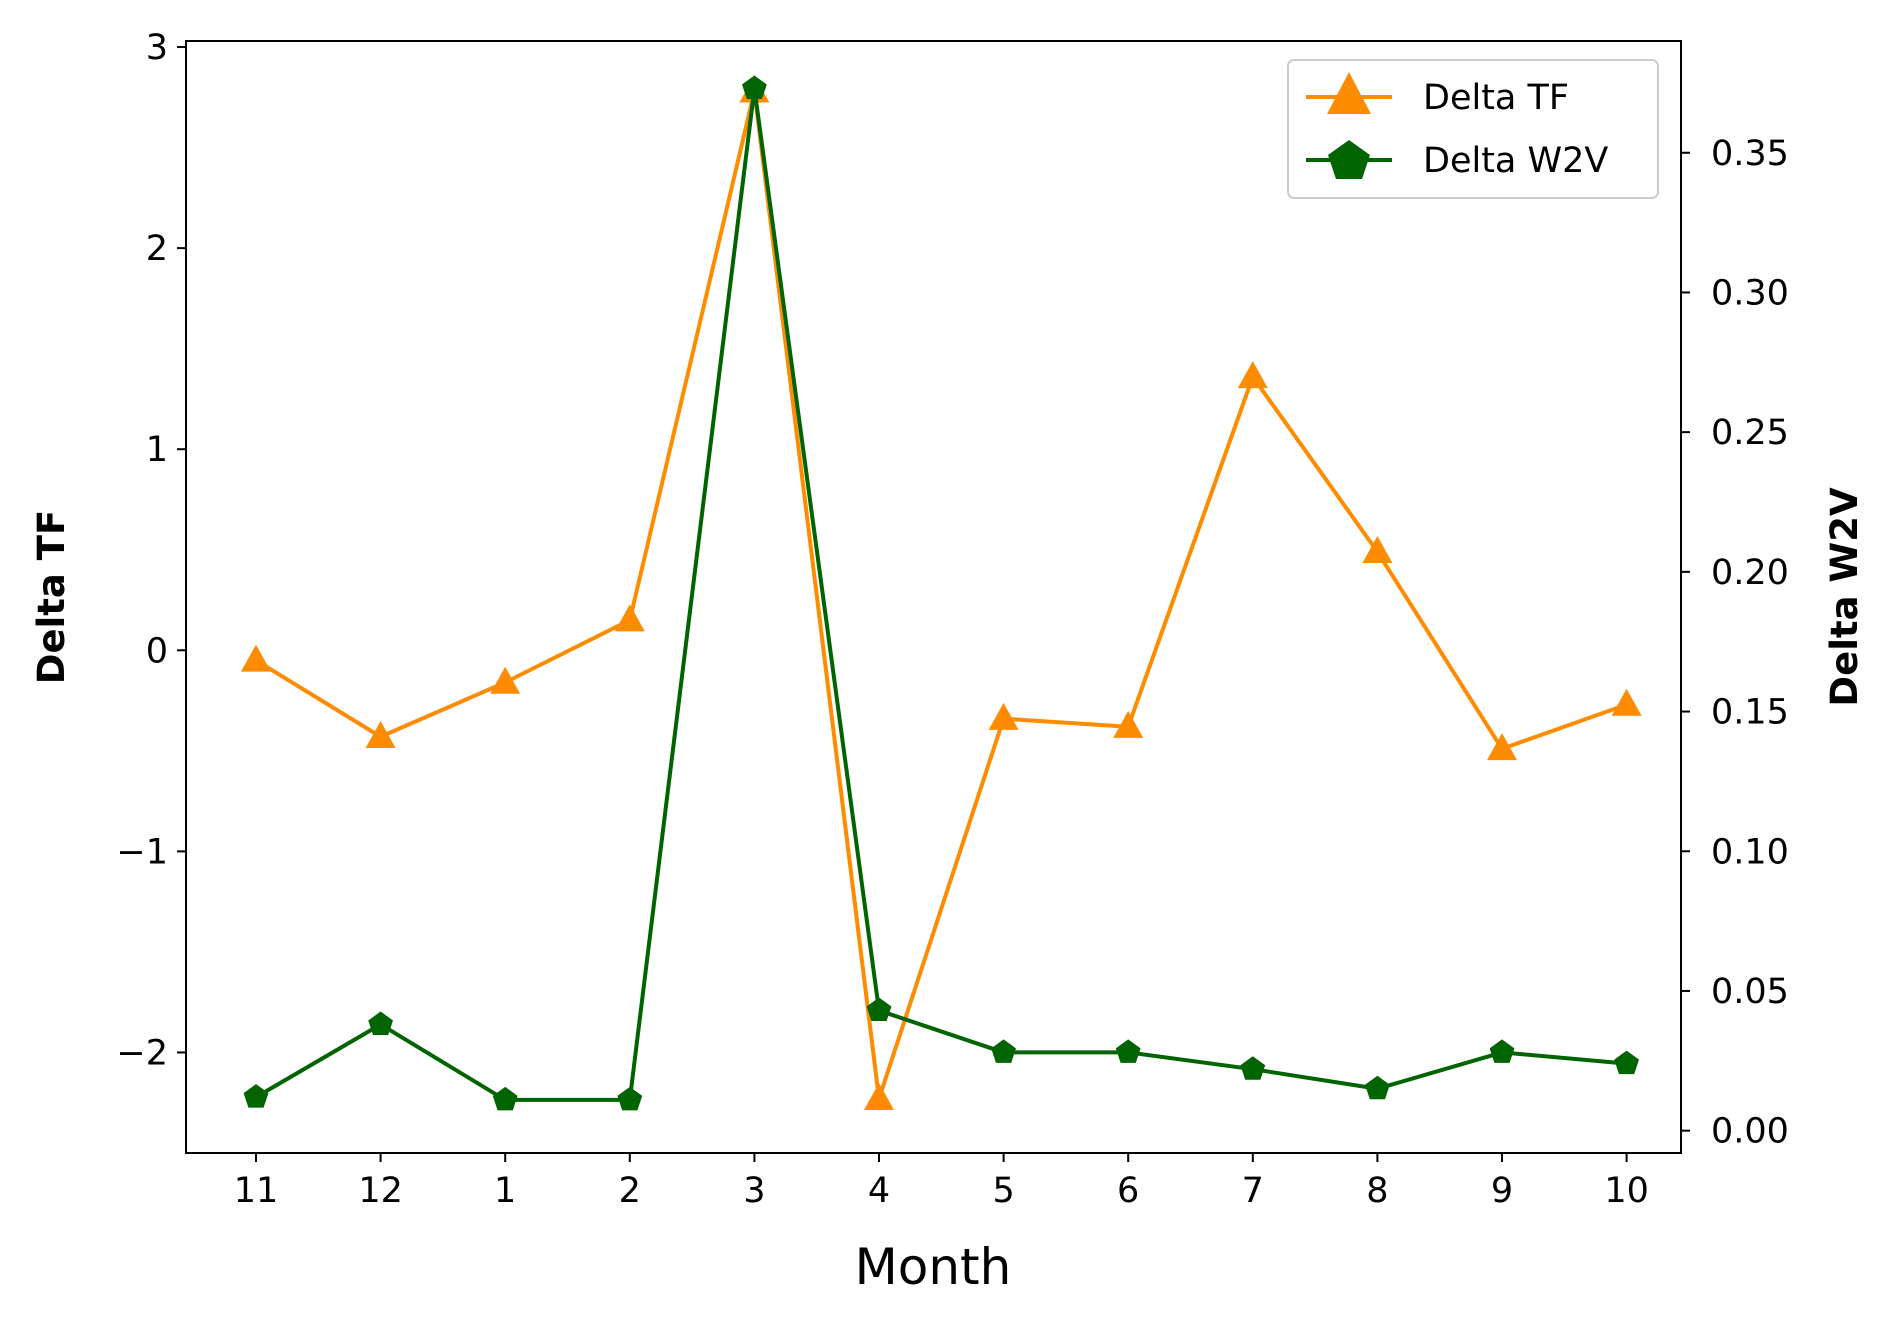 This screenshot has width=1889, height=1323. I want to click on legend-box, so click(1473, 129).